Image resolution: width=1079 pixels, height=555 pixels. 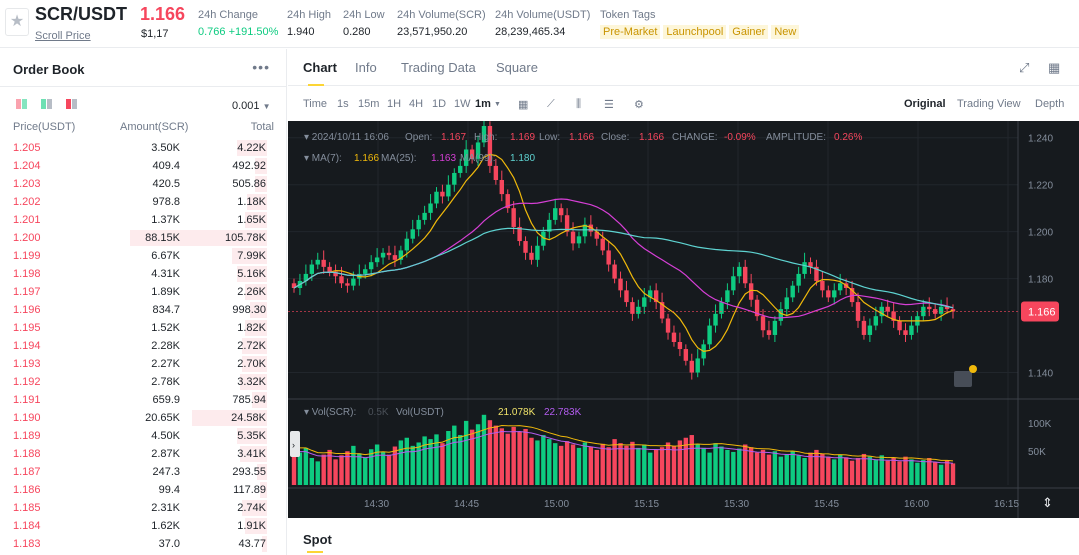 What do you see at coordinates (143, 148) in the screenshot?
I see `order-book-row: 1.205 3.50K 4.22K` at bounding box center [143, 148].